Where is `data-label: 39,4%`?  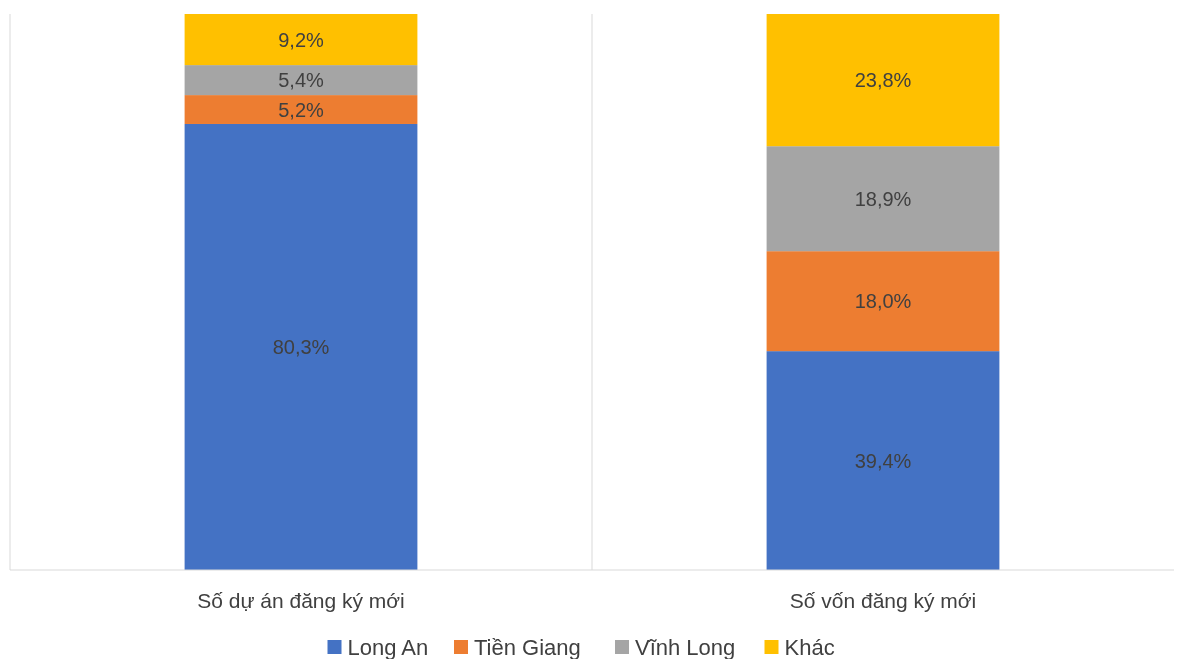 data-label: 39,4% is located at coordinates (883, 460).